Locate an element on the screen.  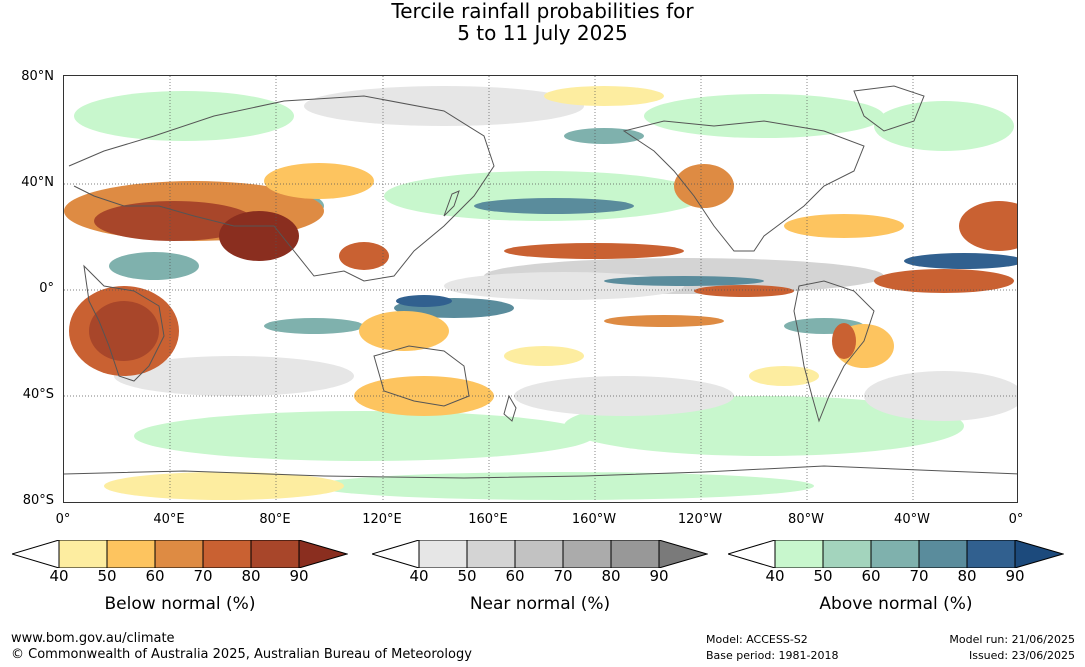
colorbar-below-tick: 40 is located at coordinates (59, 576).